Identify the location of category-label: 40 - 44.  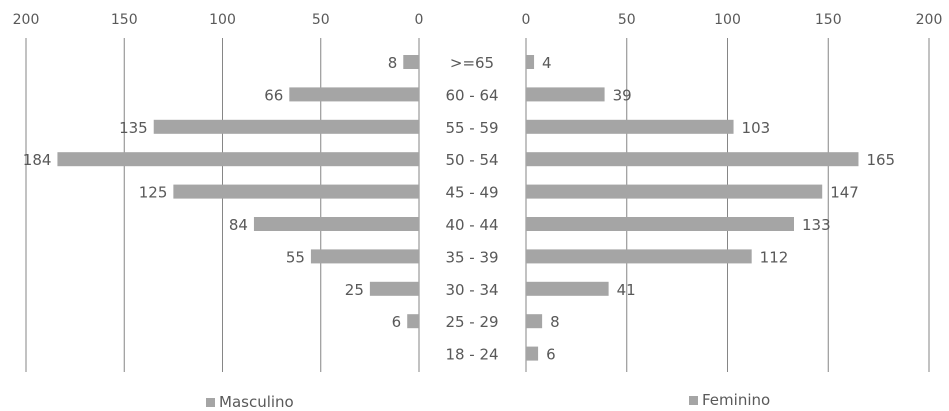
(471, 225).